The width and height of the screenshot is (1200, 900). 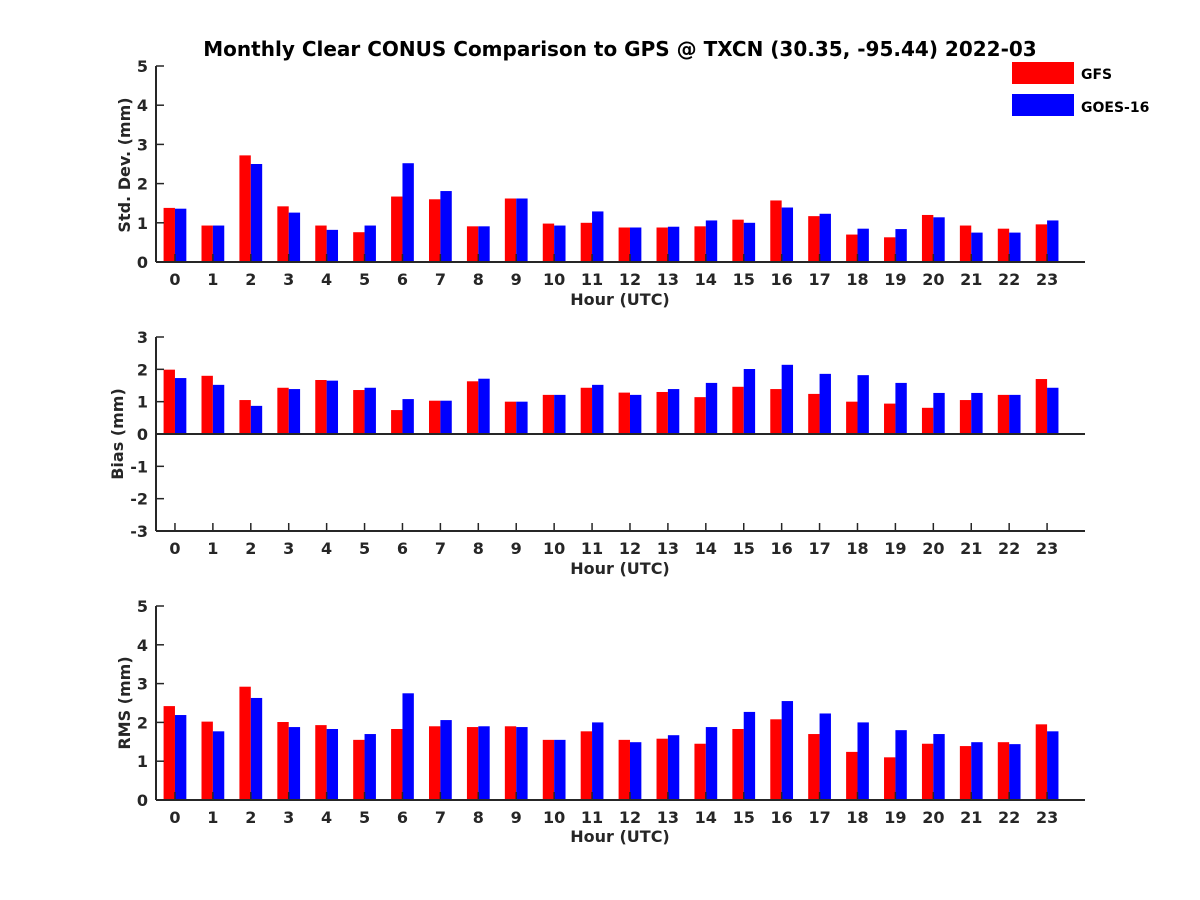 I want to click on bias-xtick-label: 19, so click(x=895, y=548).